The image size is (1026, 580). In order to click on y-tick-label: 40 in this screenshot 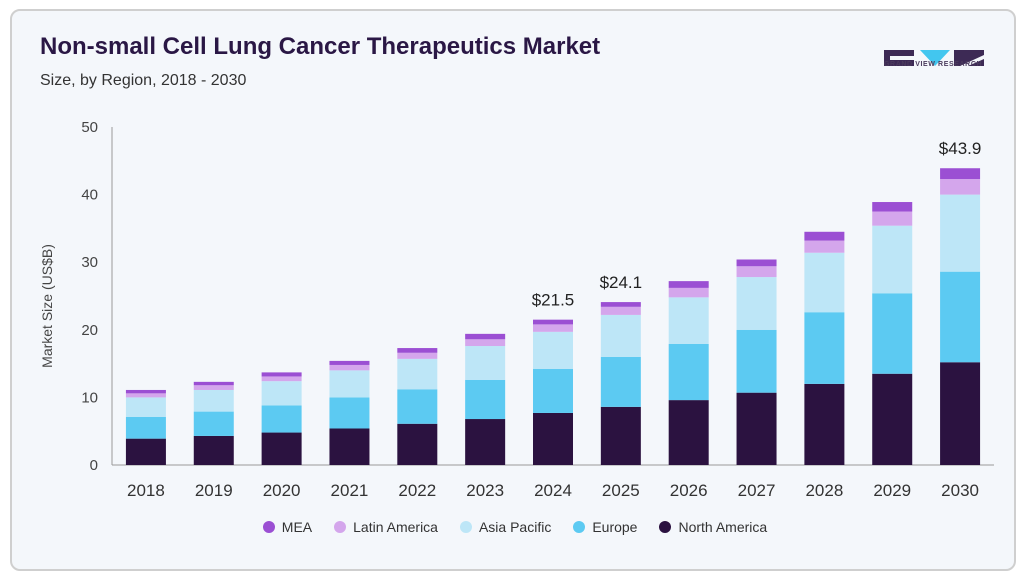, I will do `click(89, 195)`.